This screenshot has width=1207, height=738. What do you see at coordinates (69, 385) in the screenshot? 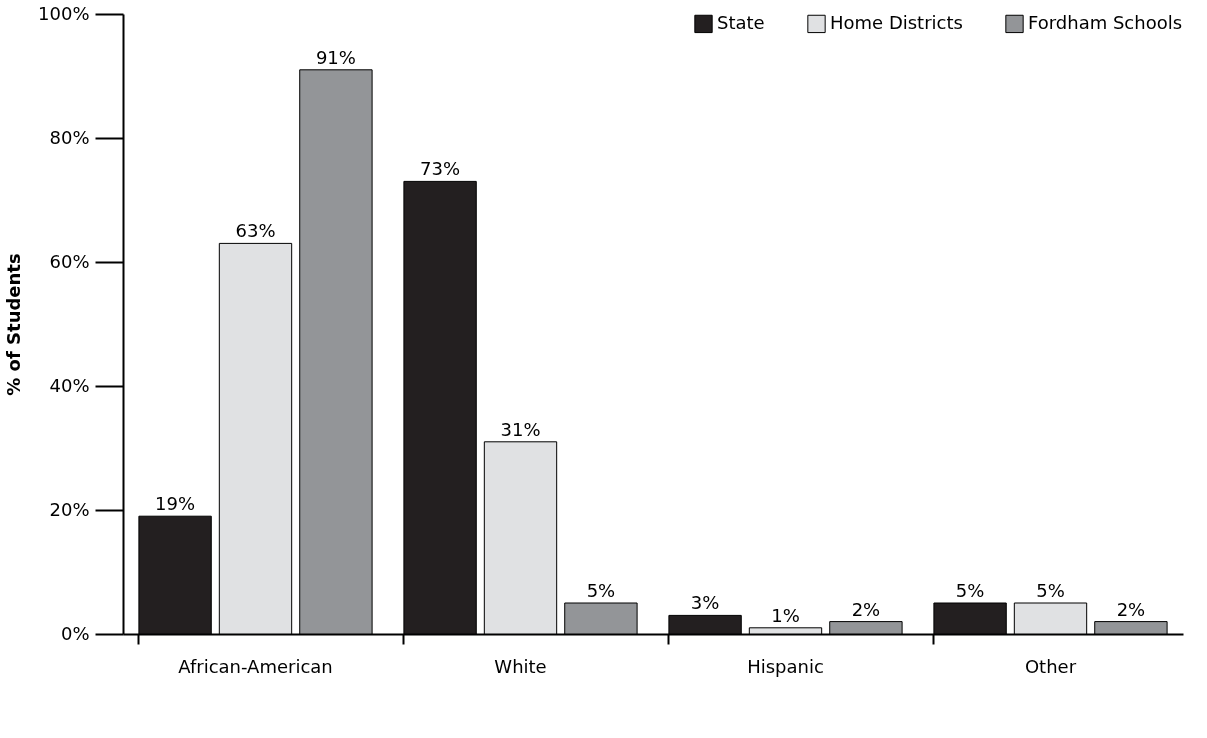
I see `y-tick-label: 40%` at bounding box center [69, 385].